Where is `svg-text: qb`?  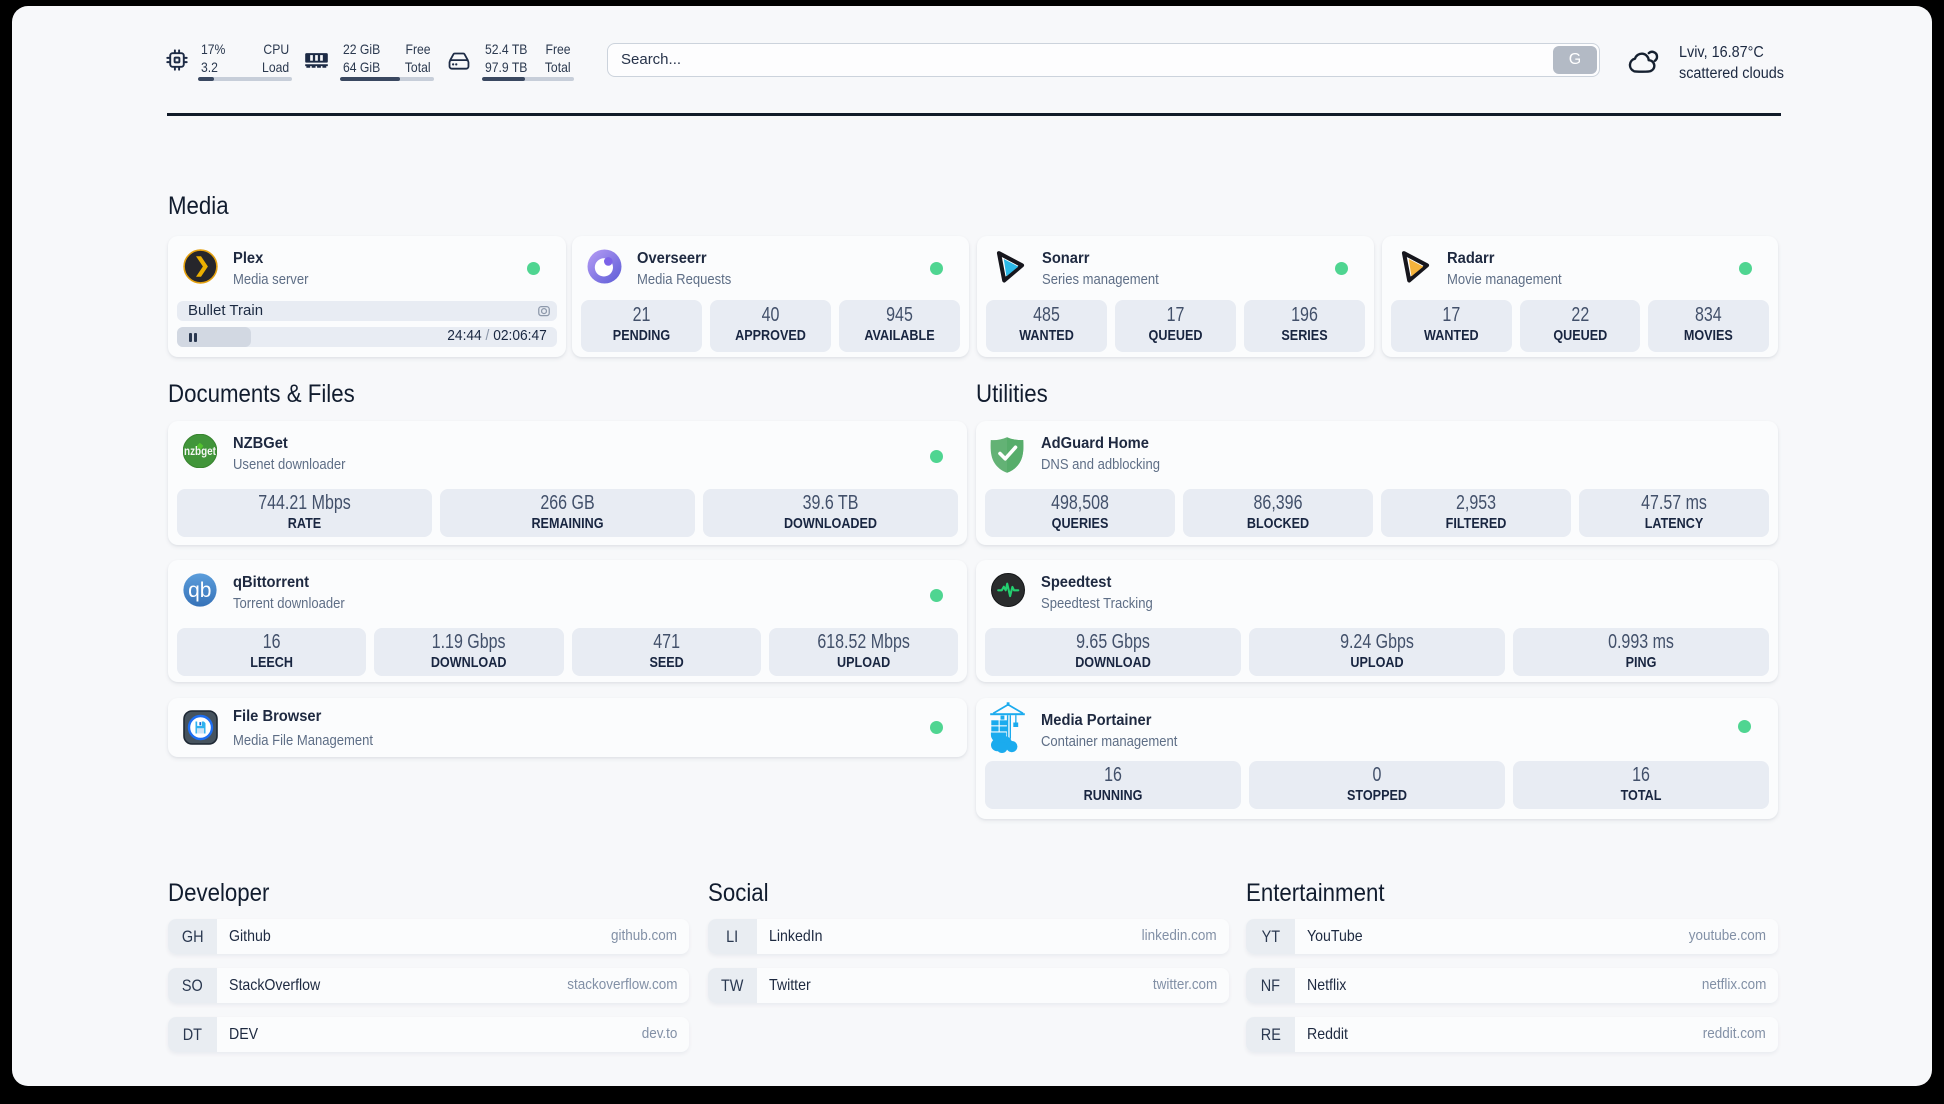 svg-text: qb is located at coordinates (199, 590).